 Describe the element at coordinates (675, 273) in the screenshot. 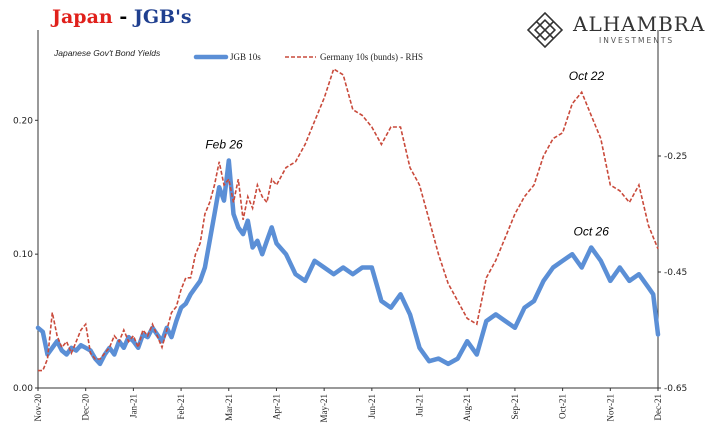

I see `right-tick-label: -0.45` at that location.